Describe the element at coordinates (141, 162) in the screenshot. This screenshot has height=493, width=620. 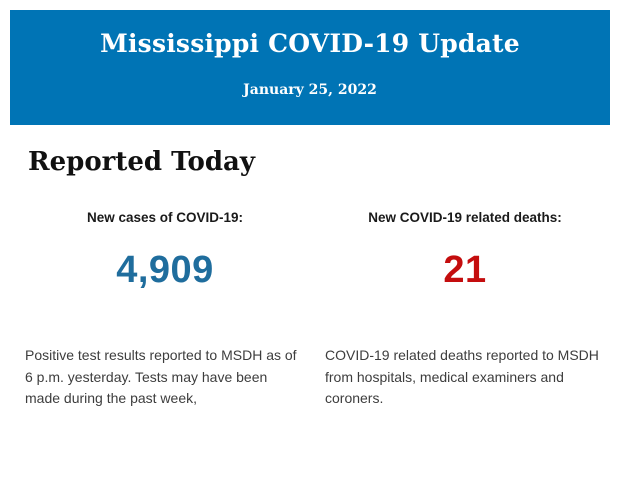
I see `section-title: Reported Today` at that location.